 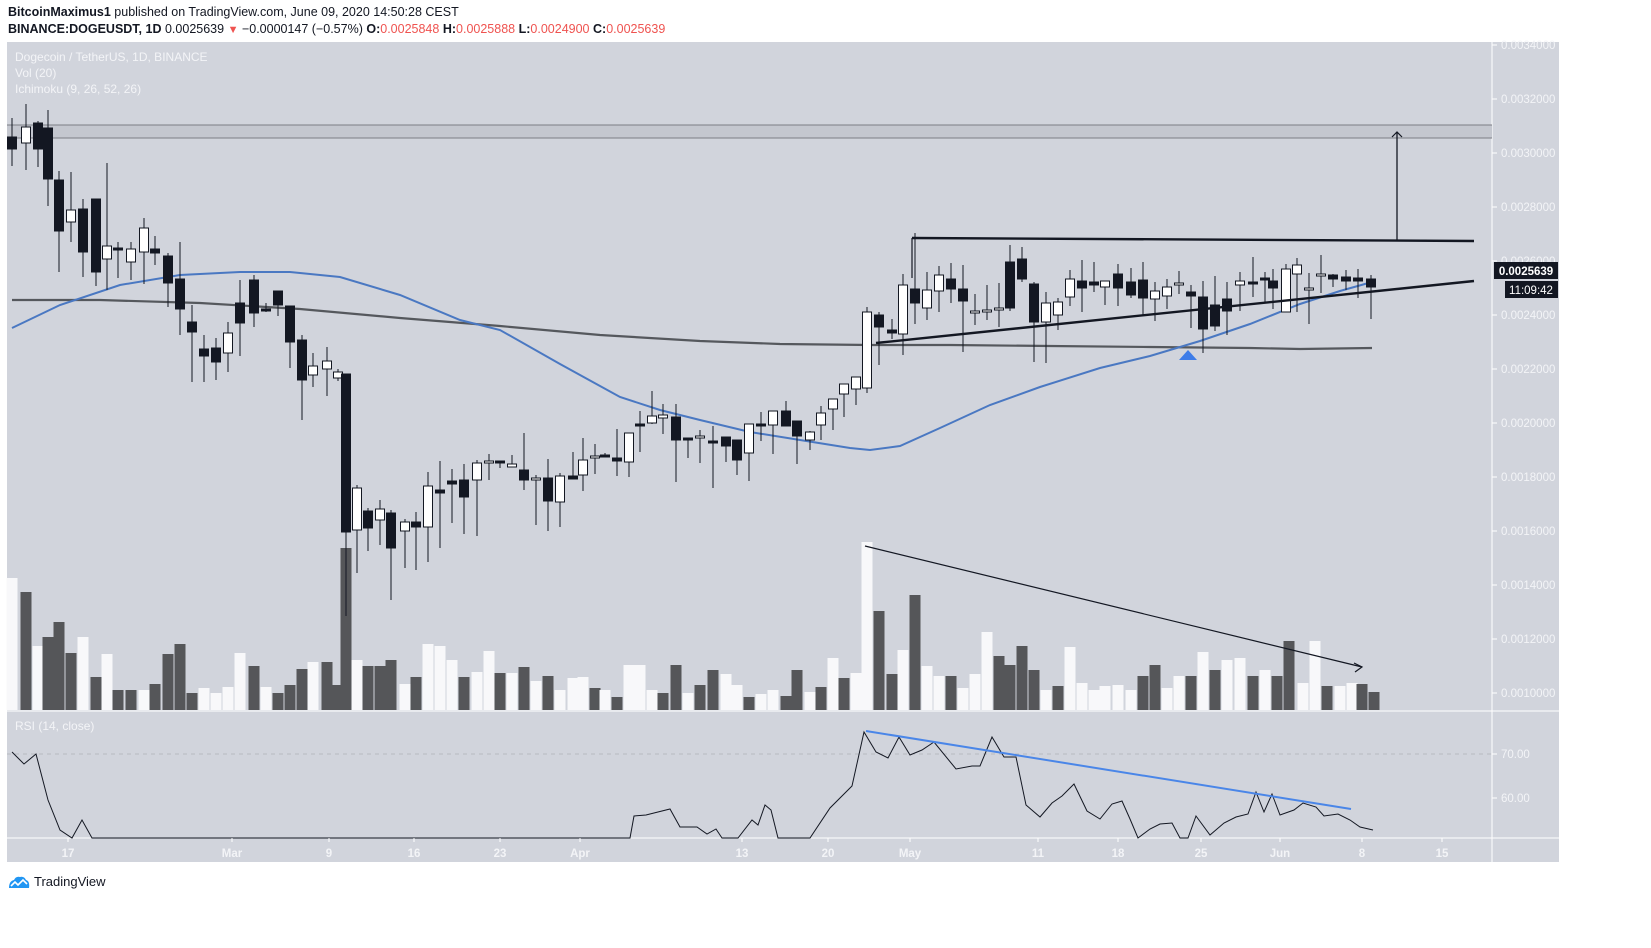 I want to click on price-tick-label: 0.0034000, so click(x=1528, y=46).